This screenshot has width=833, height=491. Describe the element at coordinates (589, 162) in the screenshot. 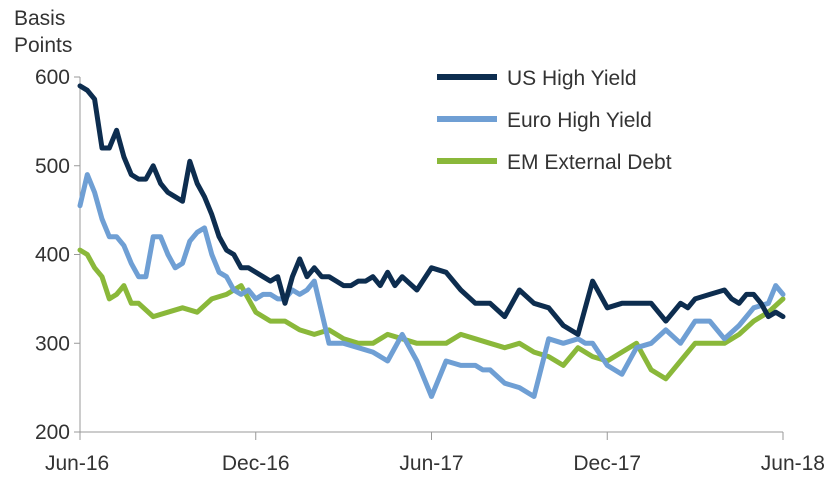

I see `legend-label: EM External Debt` at that location.